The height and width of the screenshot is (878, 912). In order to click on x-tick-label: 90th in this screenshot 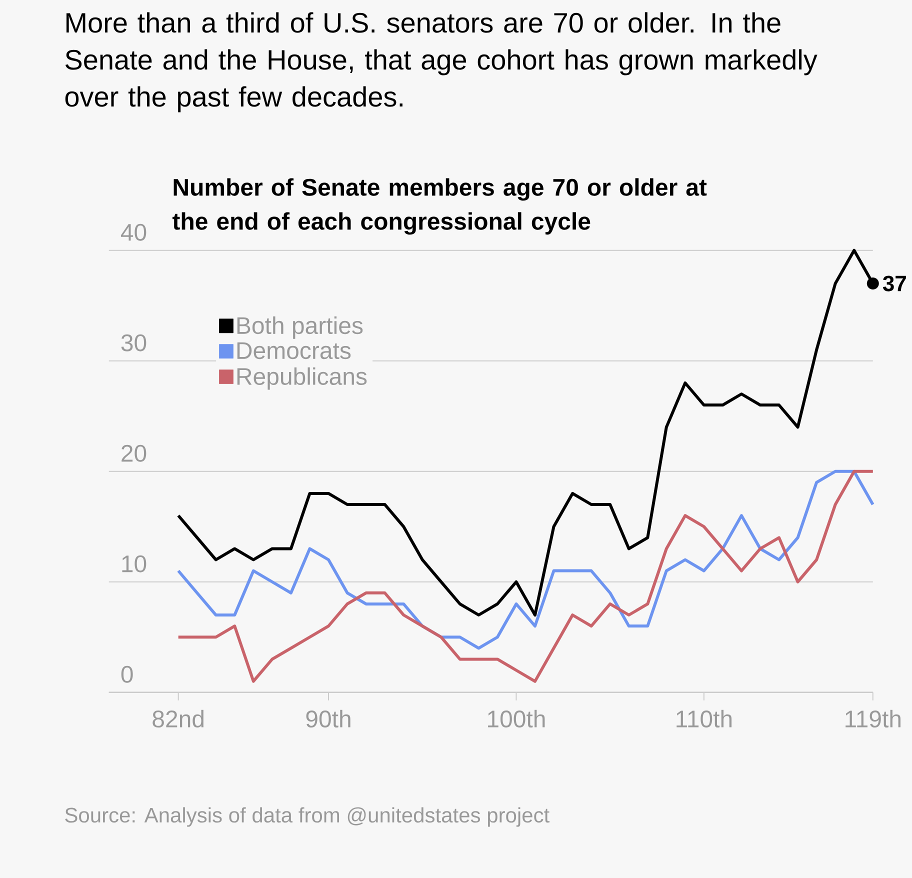, I will do `click(328, 719)`.